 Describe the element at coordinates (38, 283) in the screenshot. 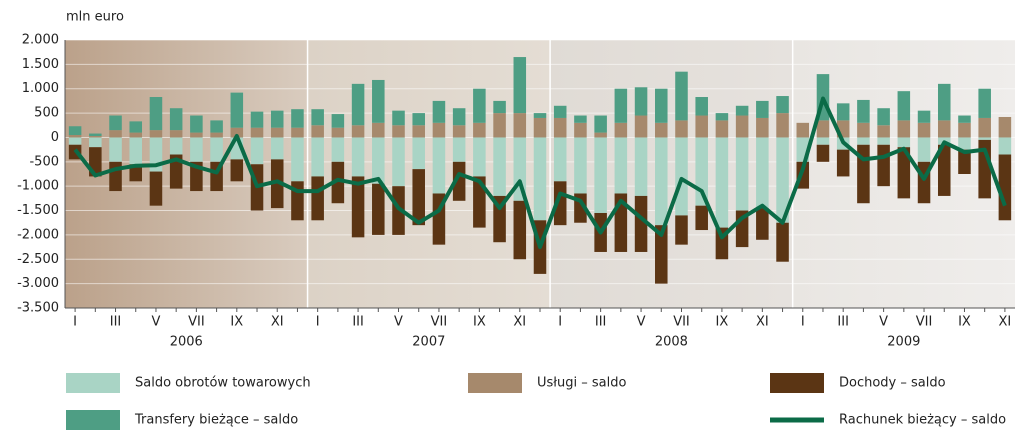

I see `y-tick-label: -3.000` at that location.